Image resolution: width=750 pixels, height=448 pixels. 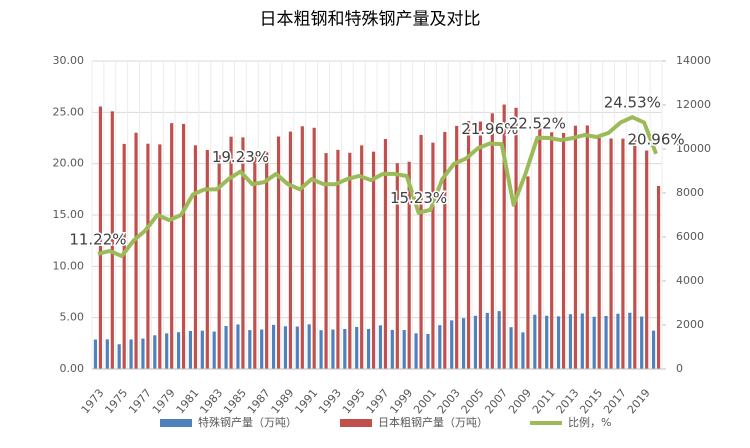 What do you see at coordinates (632, 103) in the screenshot?
I see `value-label: 24.53%` at bounding box center [632, 103].